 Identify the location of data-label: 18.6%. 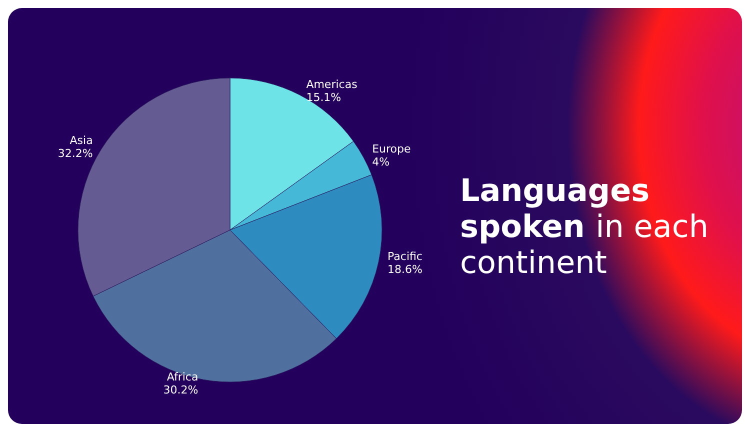
(405, 269).